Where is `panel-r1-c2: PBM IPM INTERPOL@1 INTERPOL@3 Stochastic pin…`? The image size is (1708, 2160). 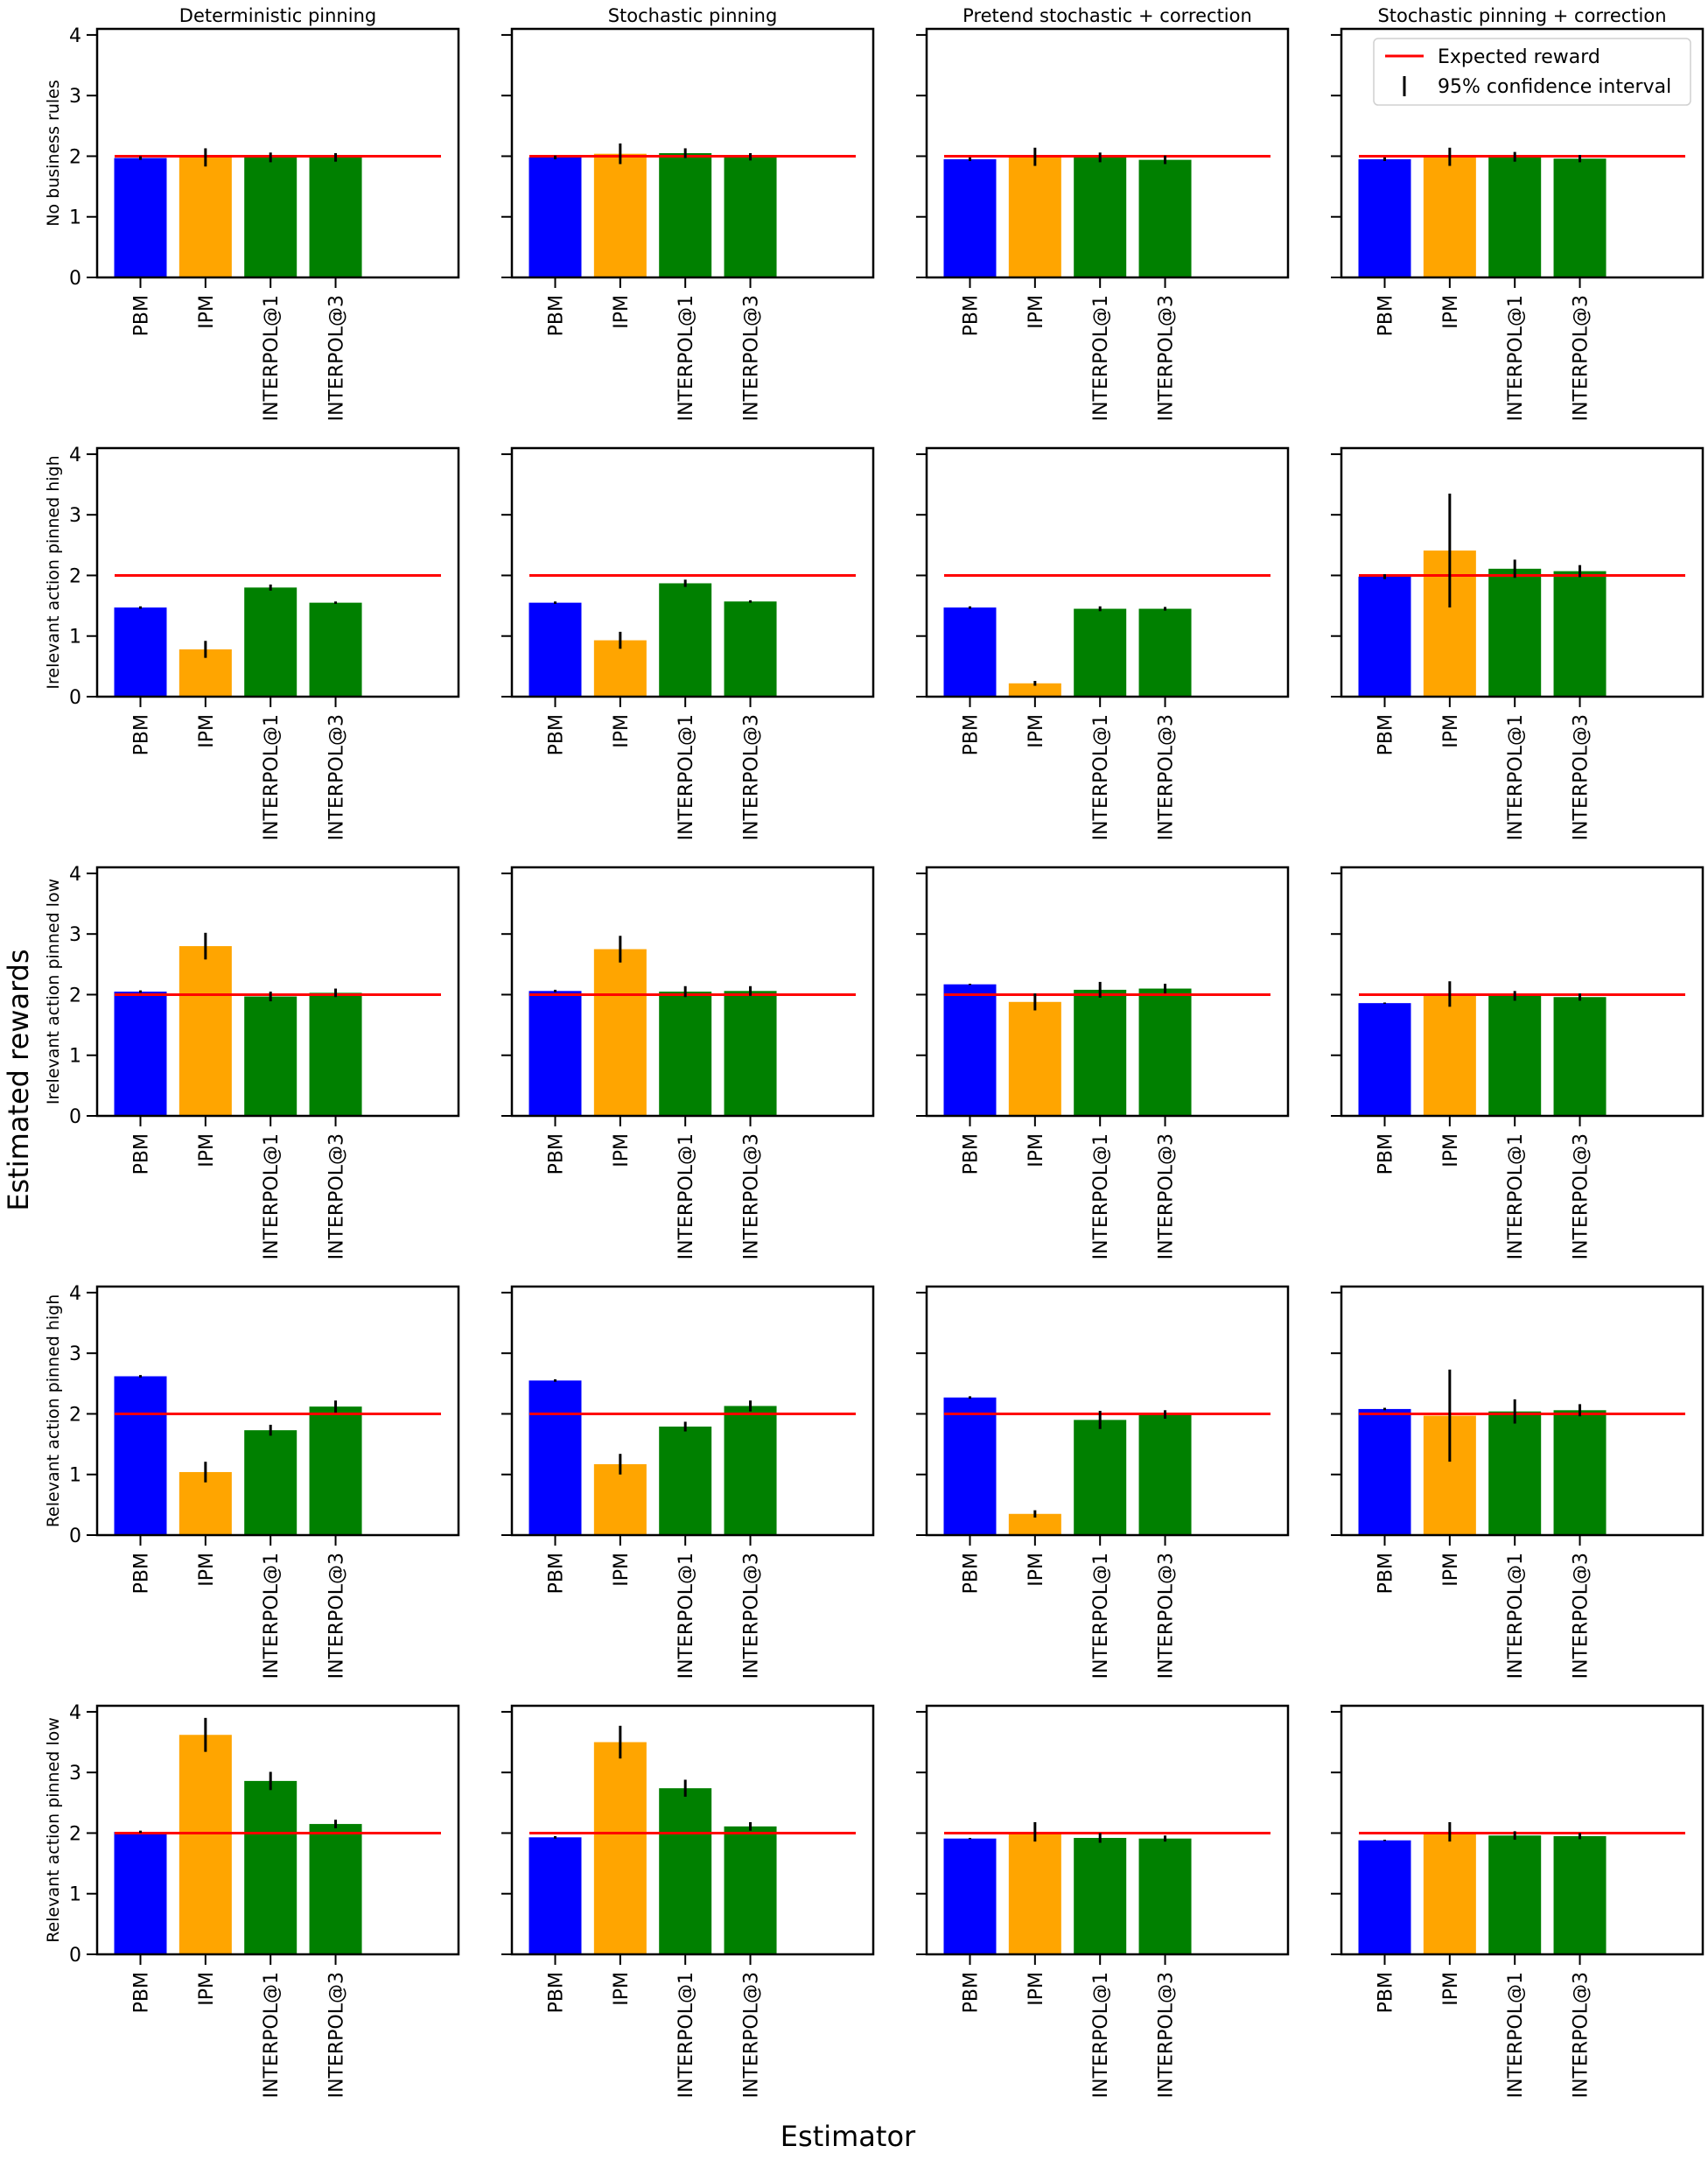
panel-r1-c2: PBM IPM INTERPOL@1 INTERPOL@3 Stochastic pin… is located at coordinates (688, 213).